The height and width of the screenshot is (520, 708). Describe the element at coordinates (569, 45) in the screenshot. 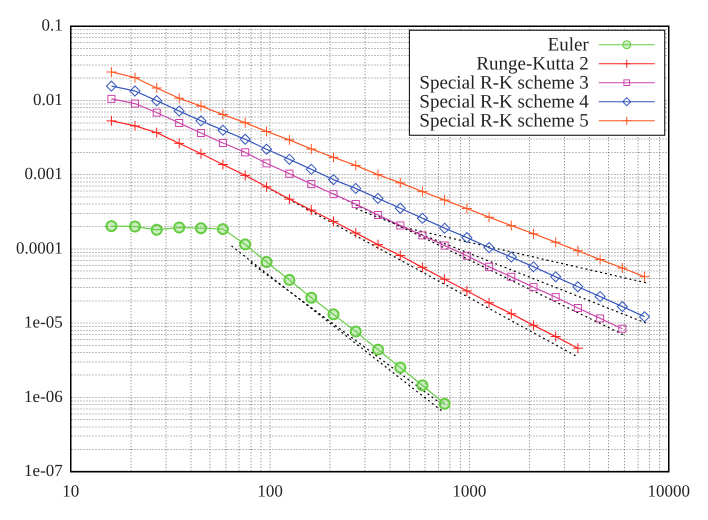

I see `legend-label: Euler` at that location.